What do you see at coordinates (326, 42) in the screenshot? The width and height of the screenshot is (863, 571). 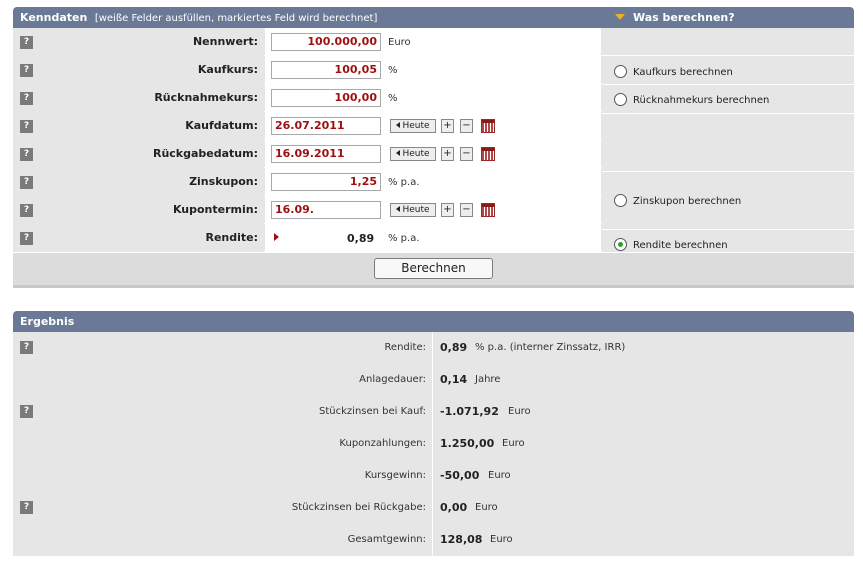 I see `nennwert-input: 100.000,00` at bounding box center [326, 42].